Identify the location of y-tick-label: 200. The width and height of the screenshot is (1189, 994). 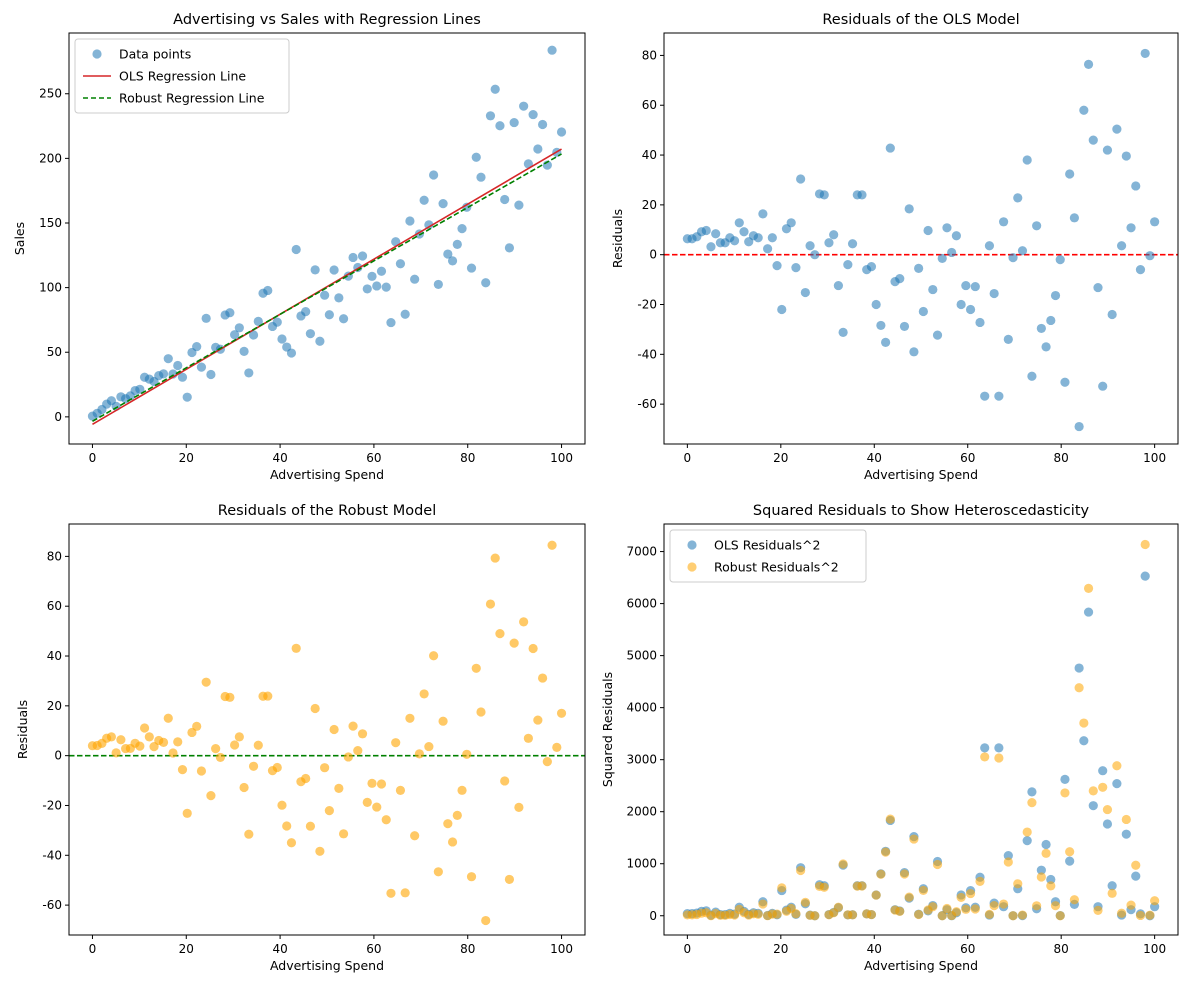
(50, 158).